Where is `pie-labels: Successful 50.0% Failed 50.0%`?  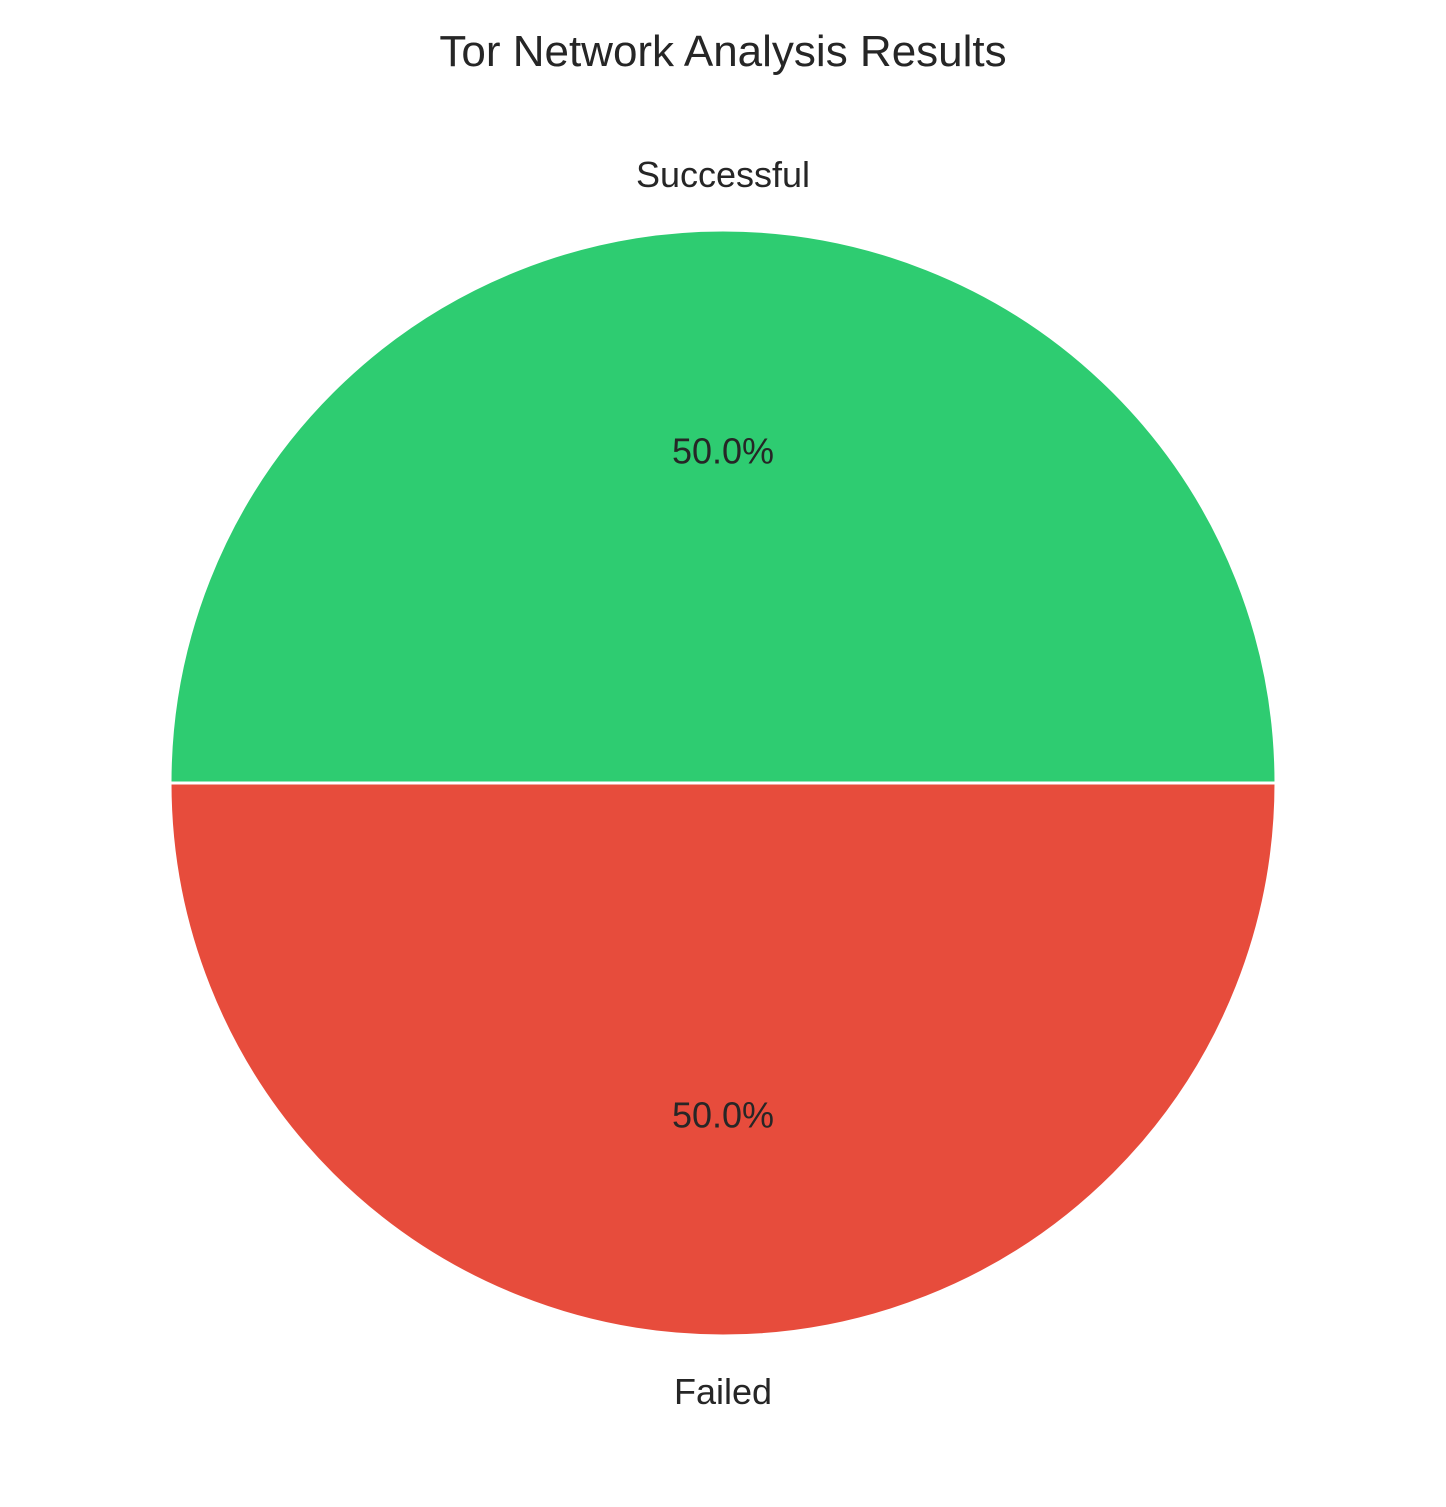
pie-labels: Successful 50.0% Failed 50.0% is located at coordinates (723, 783).